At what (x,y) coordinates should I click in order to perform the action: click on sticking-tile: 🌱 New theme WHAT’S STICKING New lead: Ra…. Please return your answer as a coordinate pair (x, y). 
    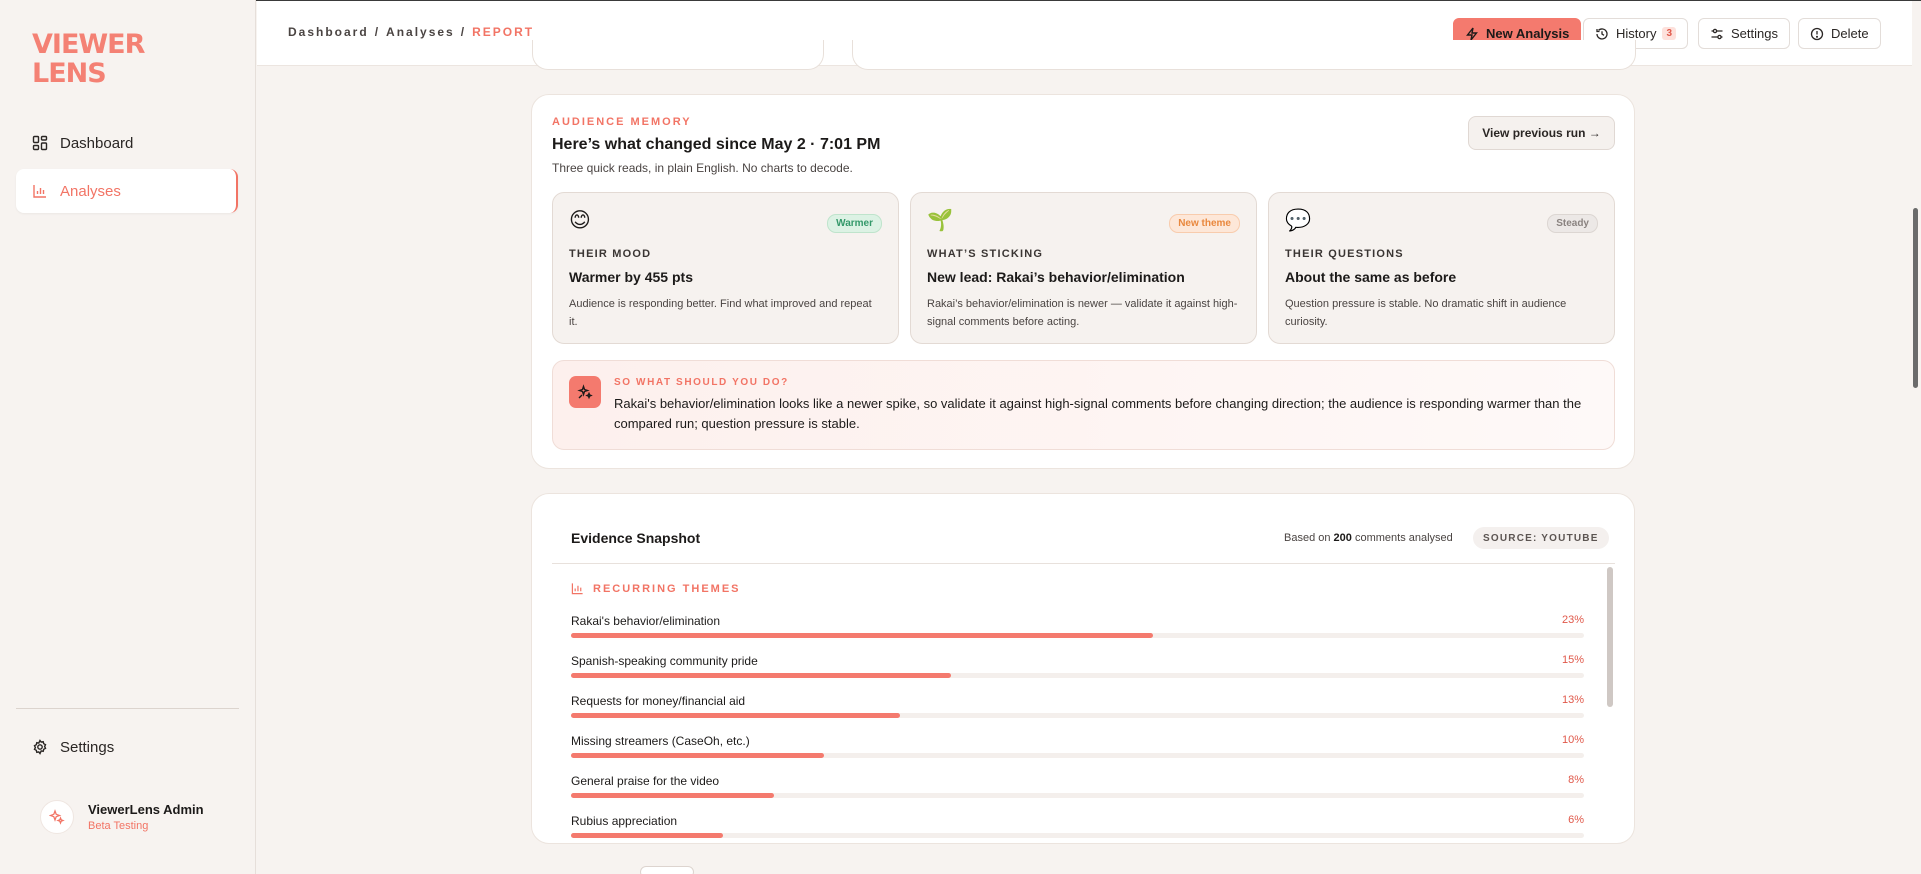
    Looking at the image, I should click on (1083, 268).